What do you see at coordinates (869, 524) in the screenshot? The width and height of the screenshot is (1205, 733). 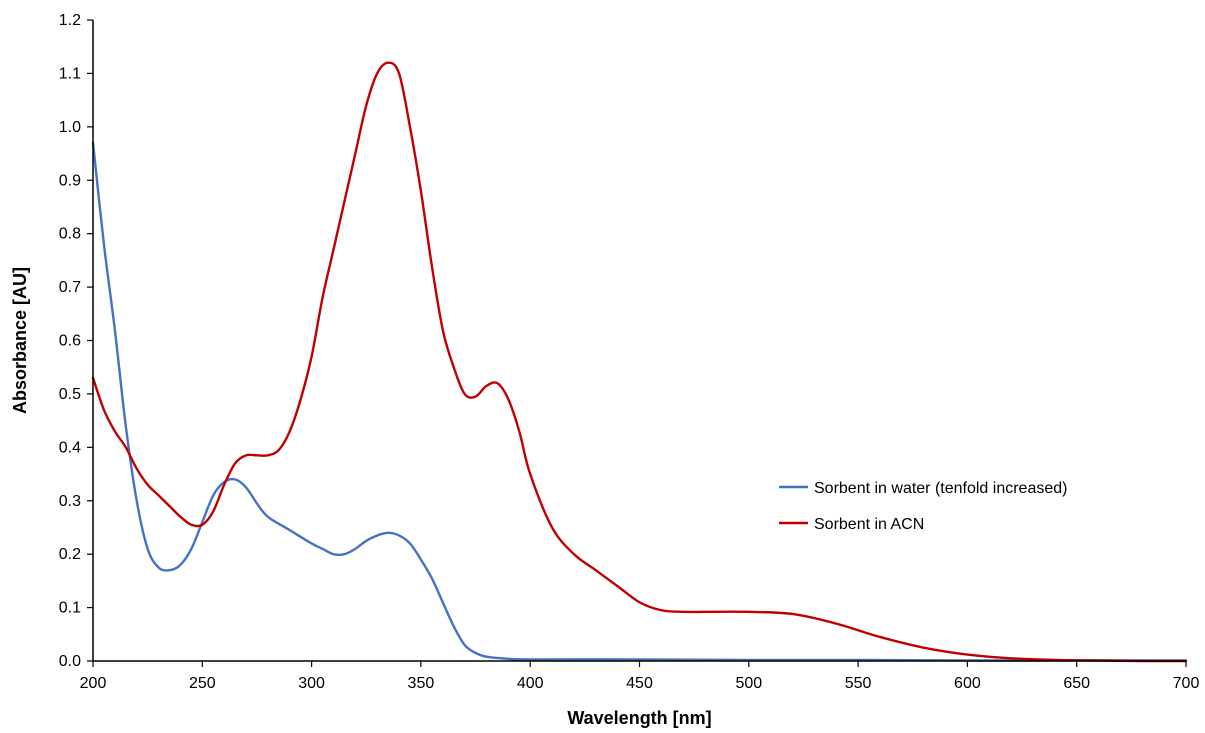 I see `legend-label-acn: Sorbent in ACN` at bounding box center [869, 524].